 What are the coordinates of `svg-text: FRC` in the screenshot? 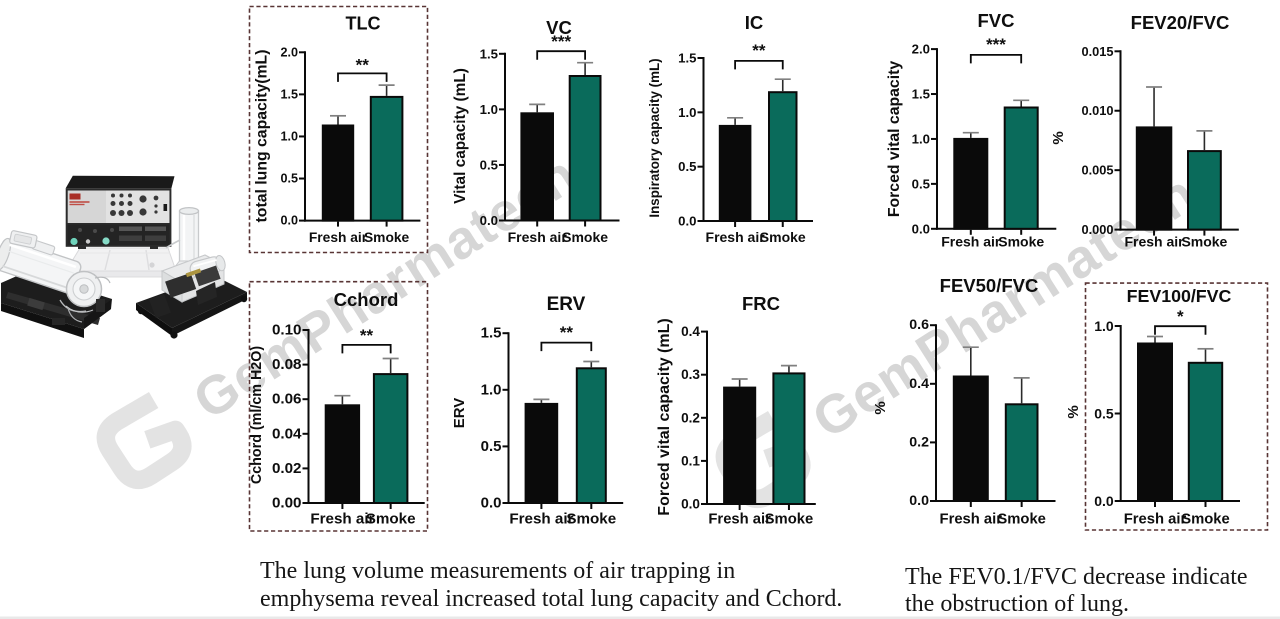 It's located at (761, 303).